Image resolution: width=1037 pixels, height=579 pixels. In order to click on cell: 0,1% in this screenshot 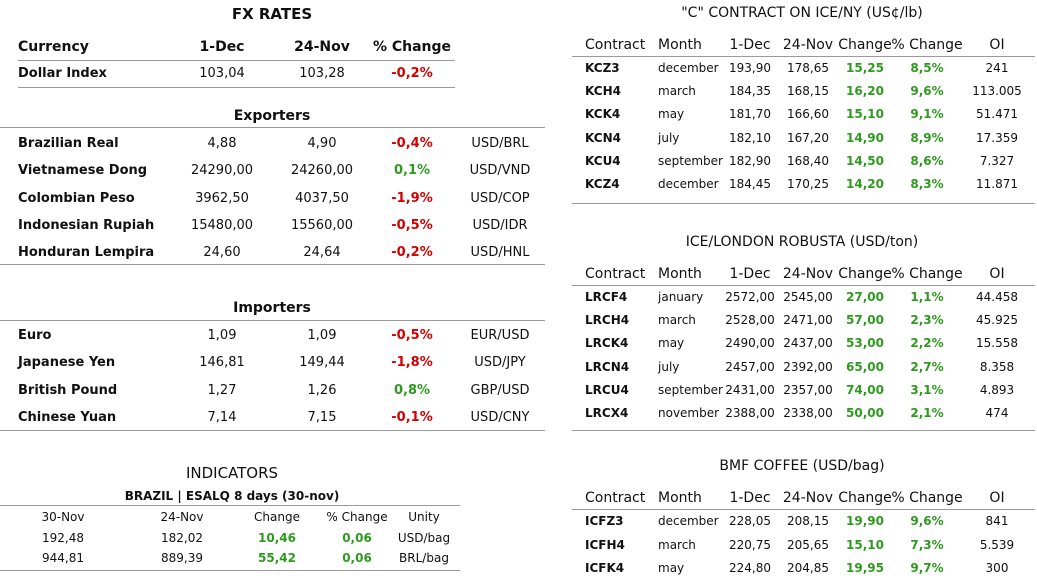, I will do `click(412, 171)`.